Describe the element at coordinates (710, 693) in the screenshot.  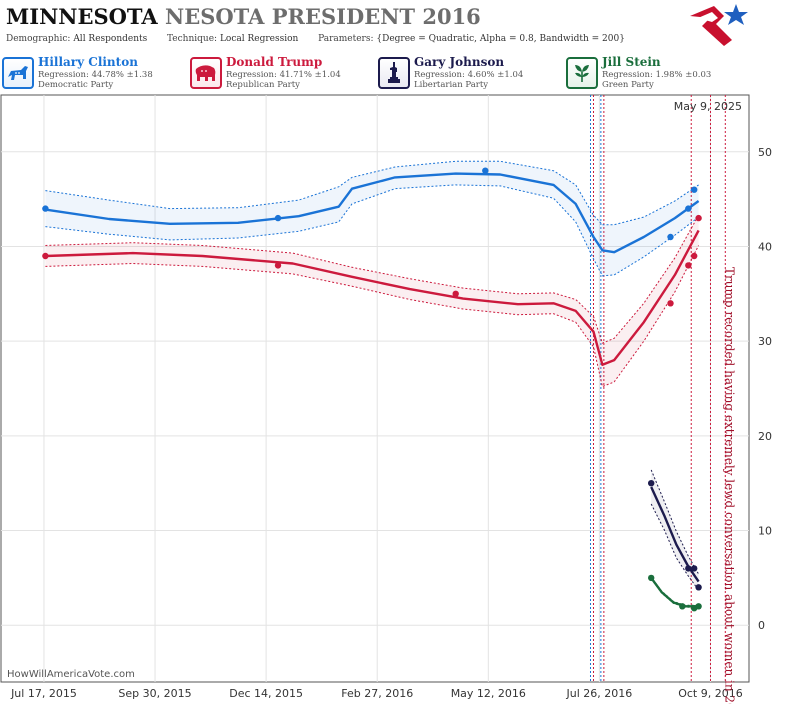
I see `x-tick-label: Oct 9, 2016` at that location.